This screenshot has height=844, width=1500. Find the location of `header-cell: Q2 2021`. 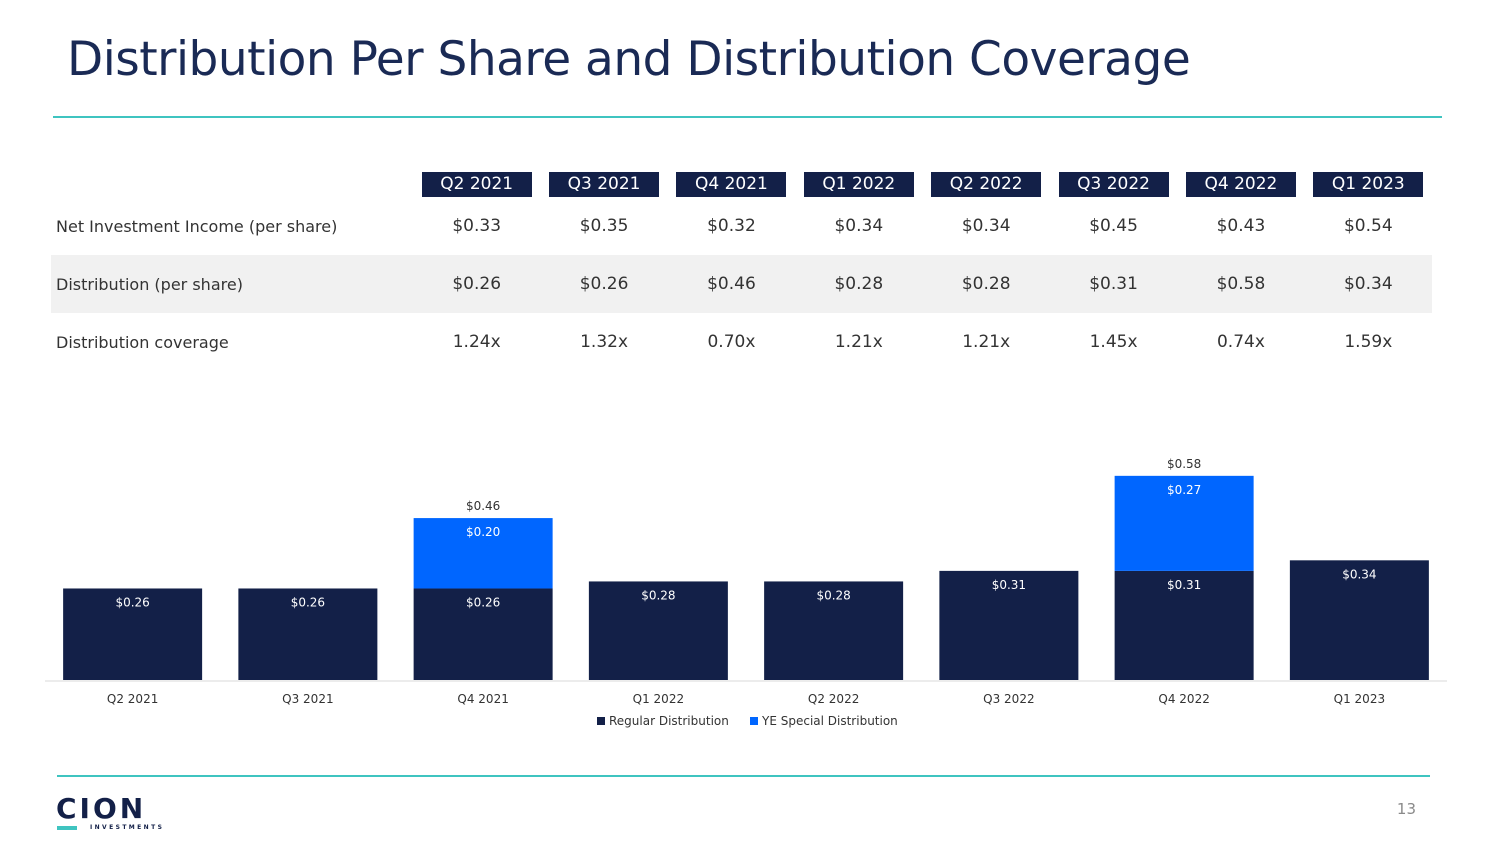

header-cell: Q2 2021 is located at coordinates (476, 184).